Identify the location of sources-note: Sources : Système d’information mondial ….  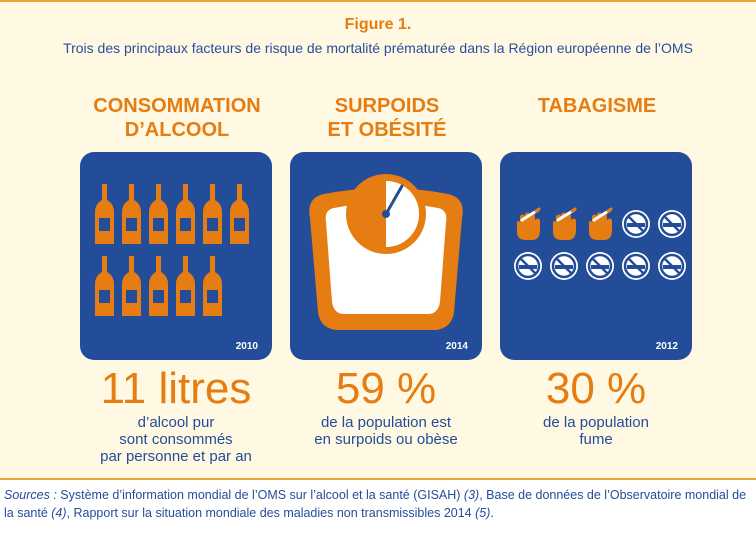
(379, 504).